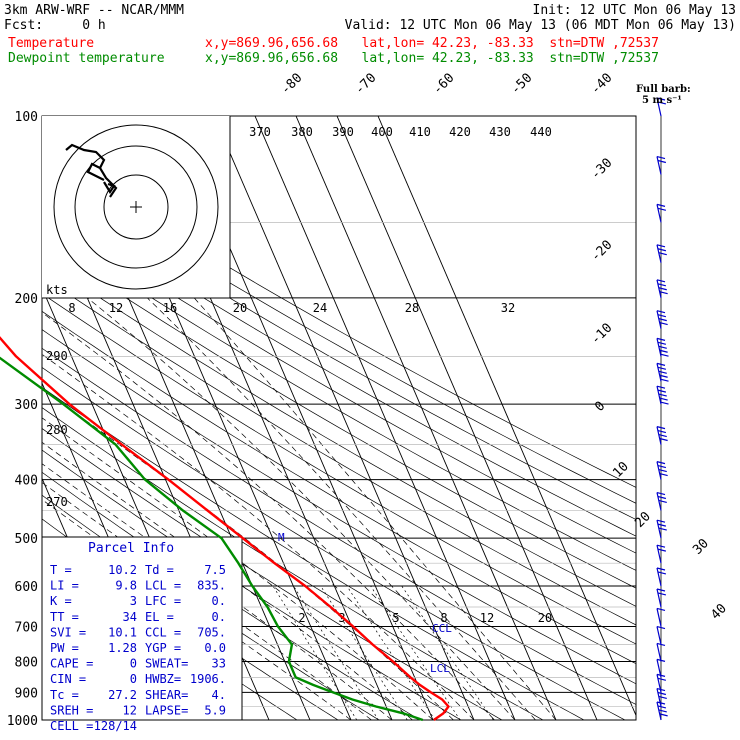 Image resolution: width=740 pixels, height=740 pixels. I want to click on theta-label: 440, so click(541, 132).